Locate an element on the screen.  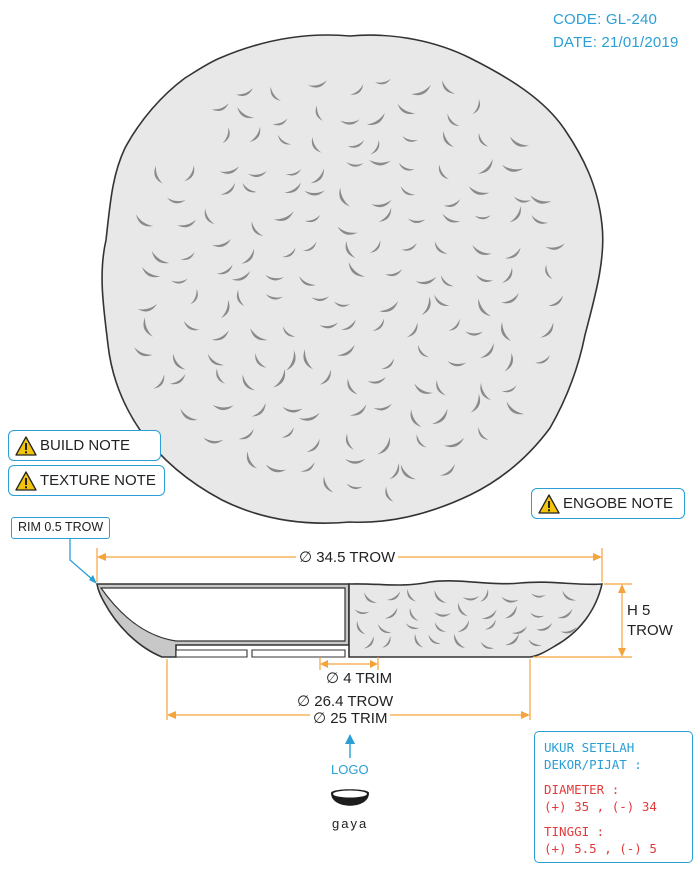
rim-label: RIM 0.5 TROW is located at coordinates (61, 528).